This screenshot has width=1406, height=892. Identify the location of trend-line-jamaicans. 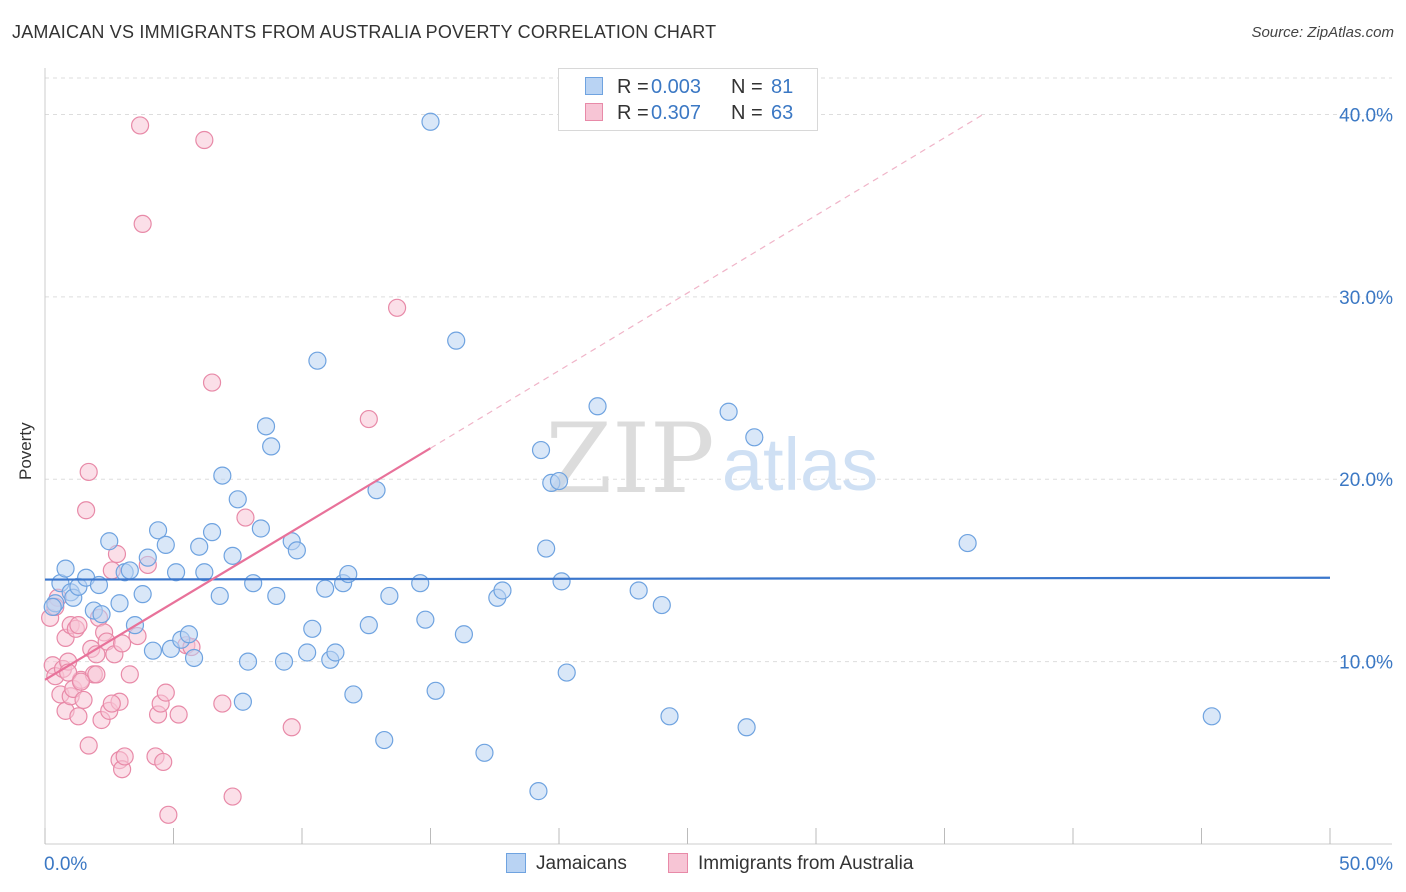
(687, 578).